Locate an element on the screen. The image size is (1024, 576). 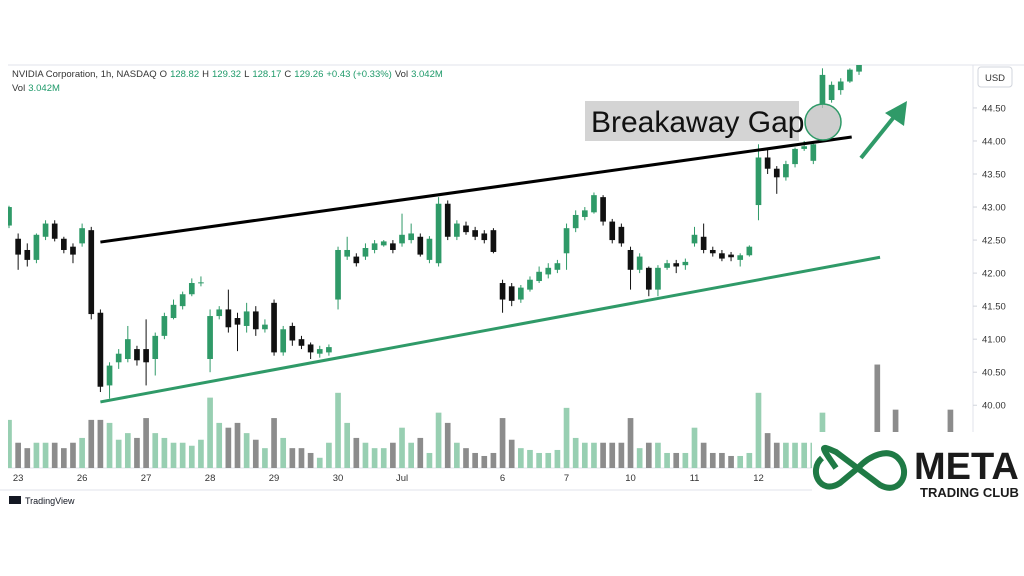
x-tick-label: 6 is located at coordinates (502, 478).